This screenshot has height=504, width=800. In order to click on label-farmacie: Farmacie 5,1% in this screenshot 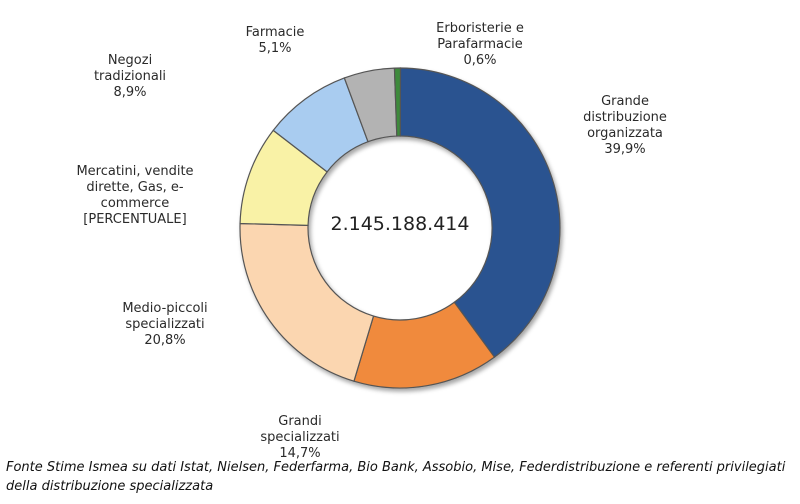, I will do `click(275, 41)`.